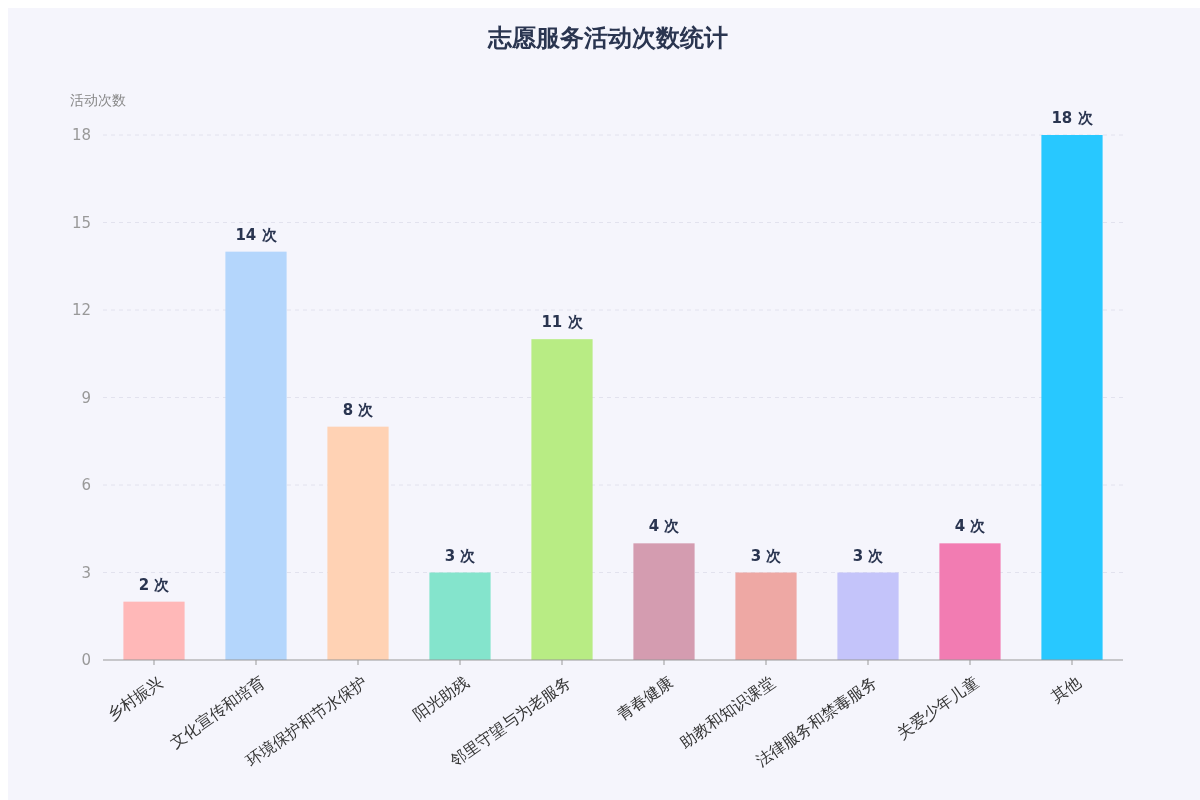 The height and width of the screenshot is (800, 1200). I want to click on y-tick-label: 6, so click(86, 485).